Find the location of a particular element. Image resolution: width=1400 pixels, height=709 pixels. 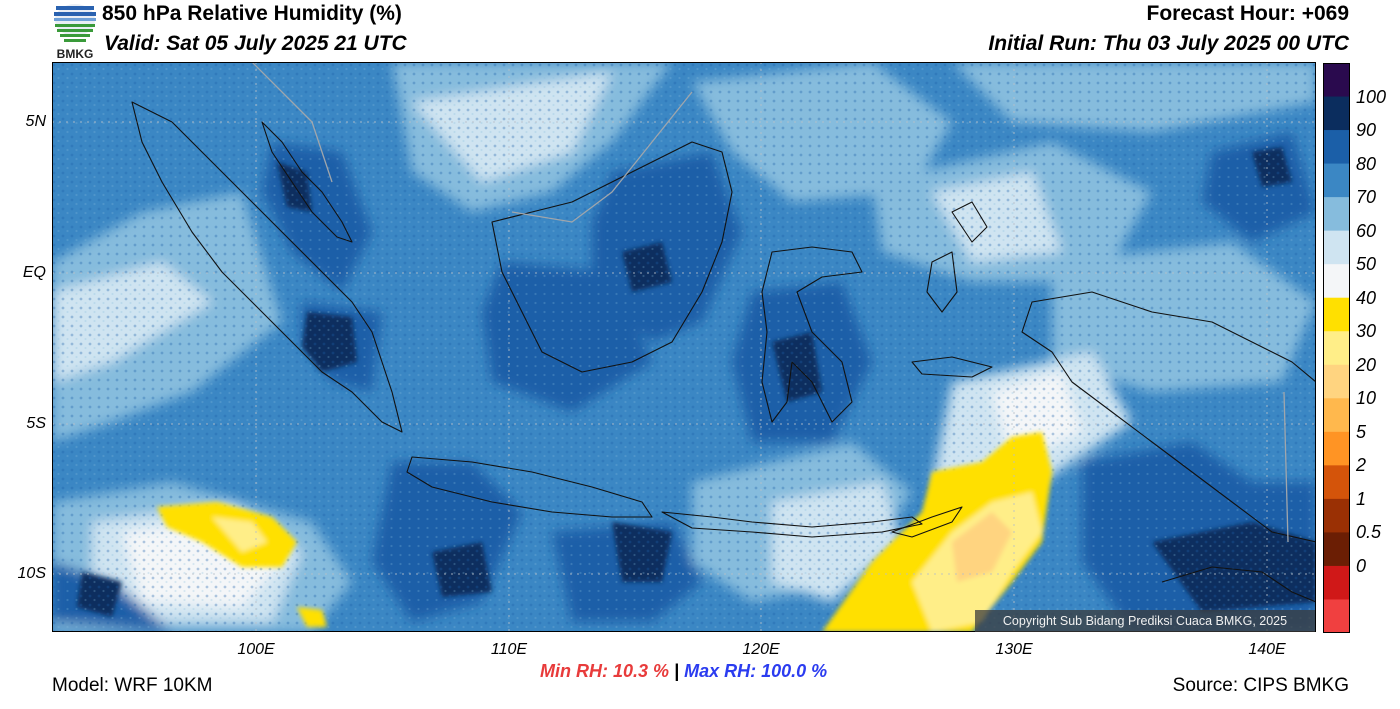

colorbar-label: 10 is located at coordinates (1366, 398).